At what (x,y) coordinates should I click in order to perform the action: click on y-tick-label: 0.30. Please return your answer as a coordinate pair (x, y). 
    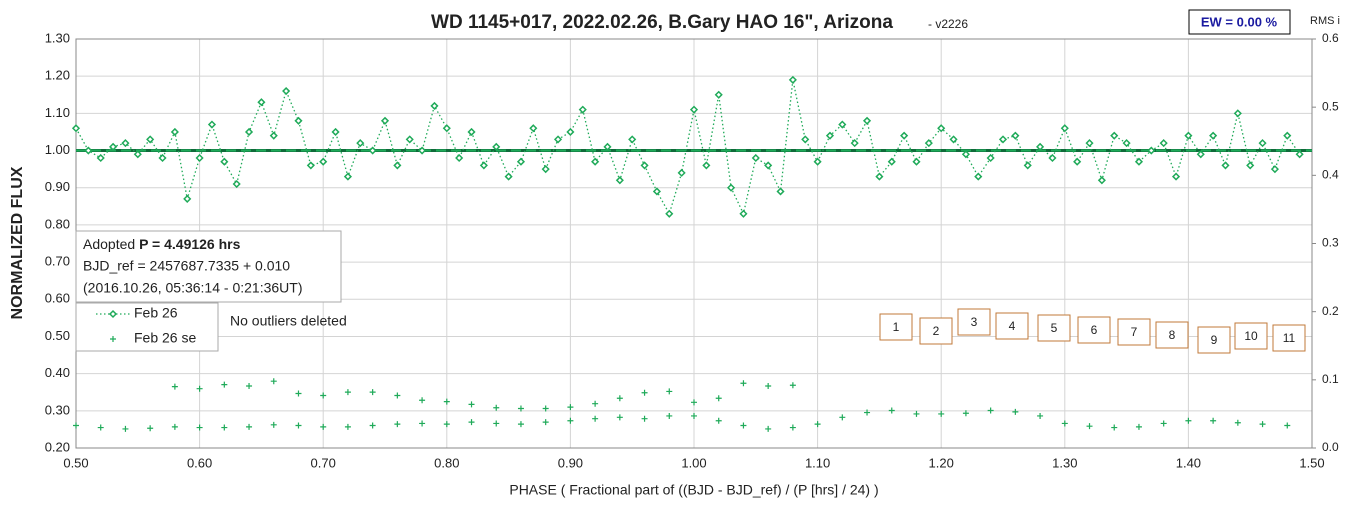
    Looking at the image, I should click on (57, 409).